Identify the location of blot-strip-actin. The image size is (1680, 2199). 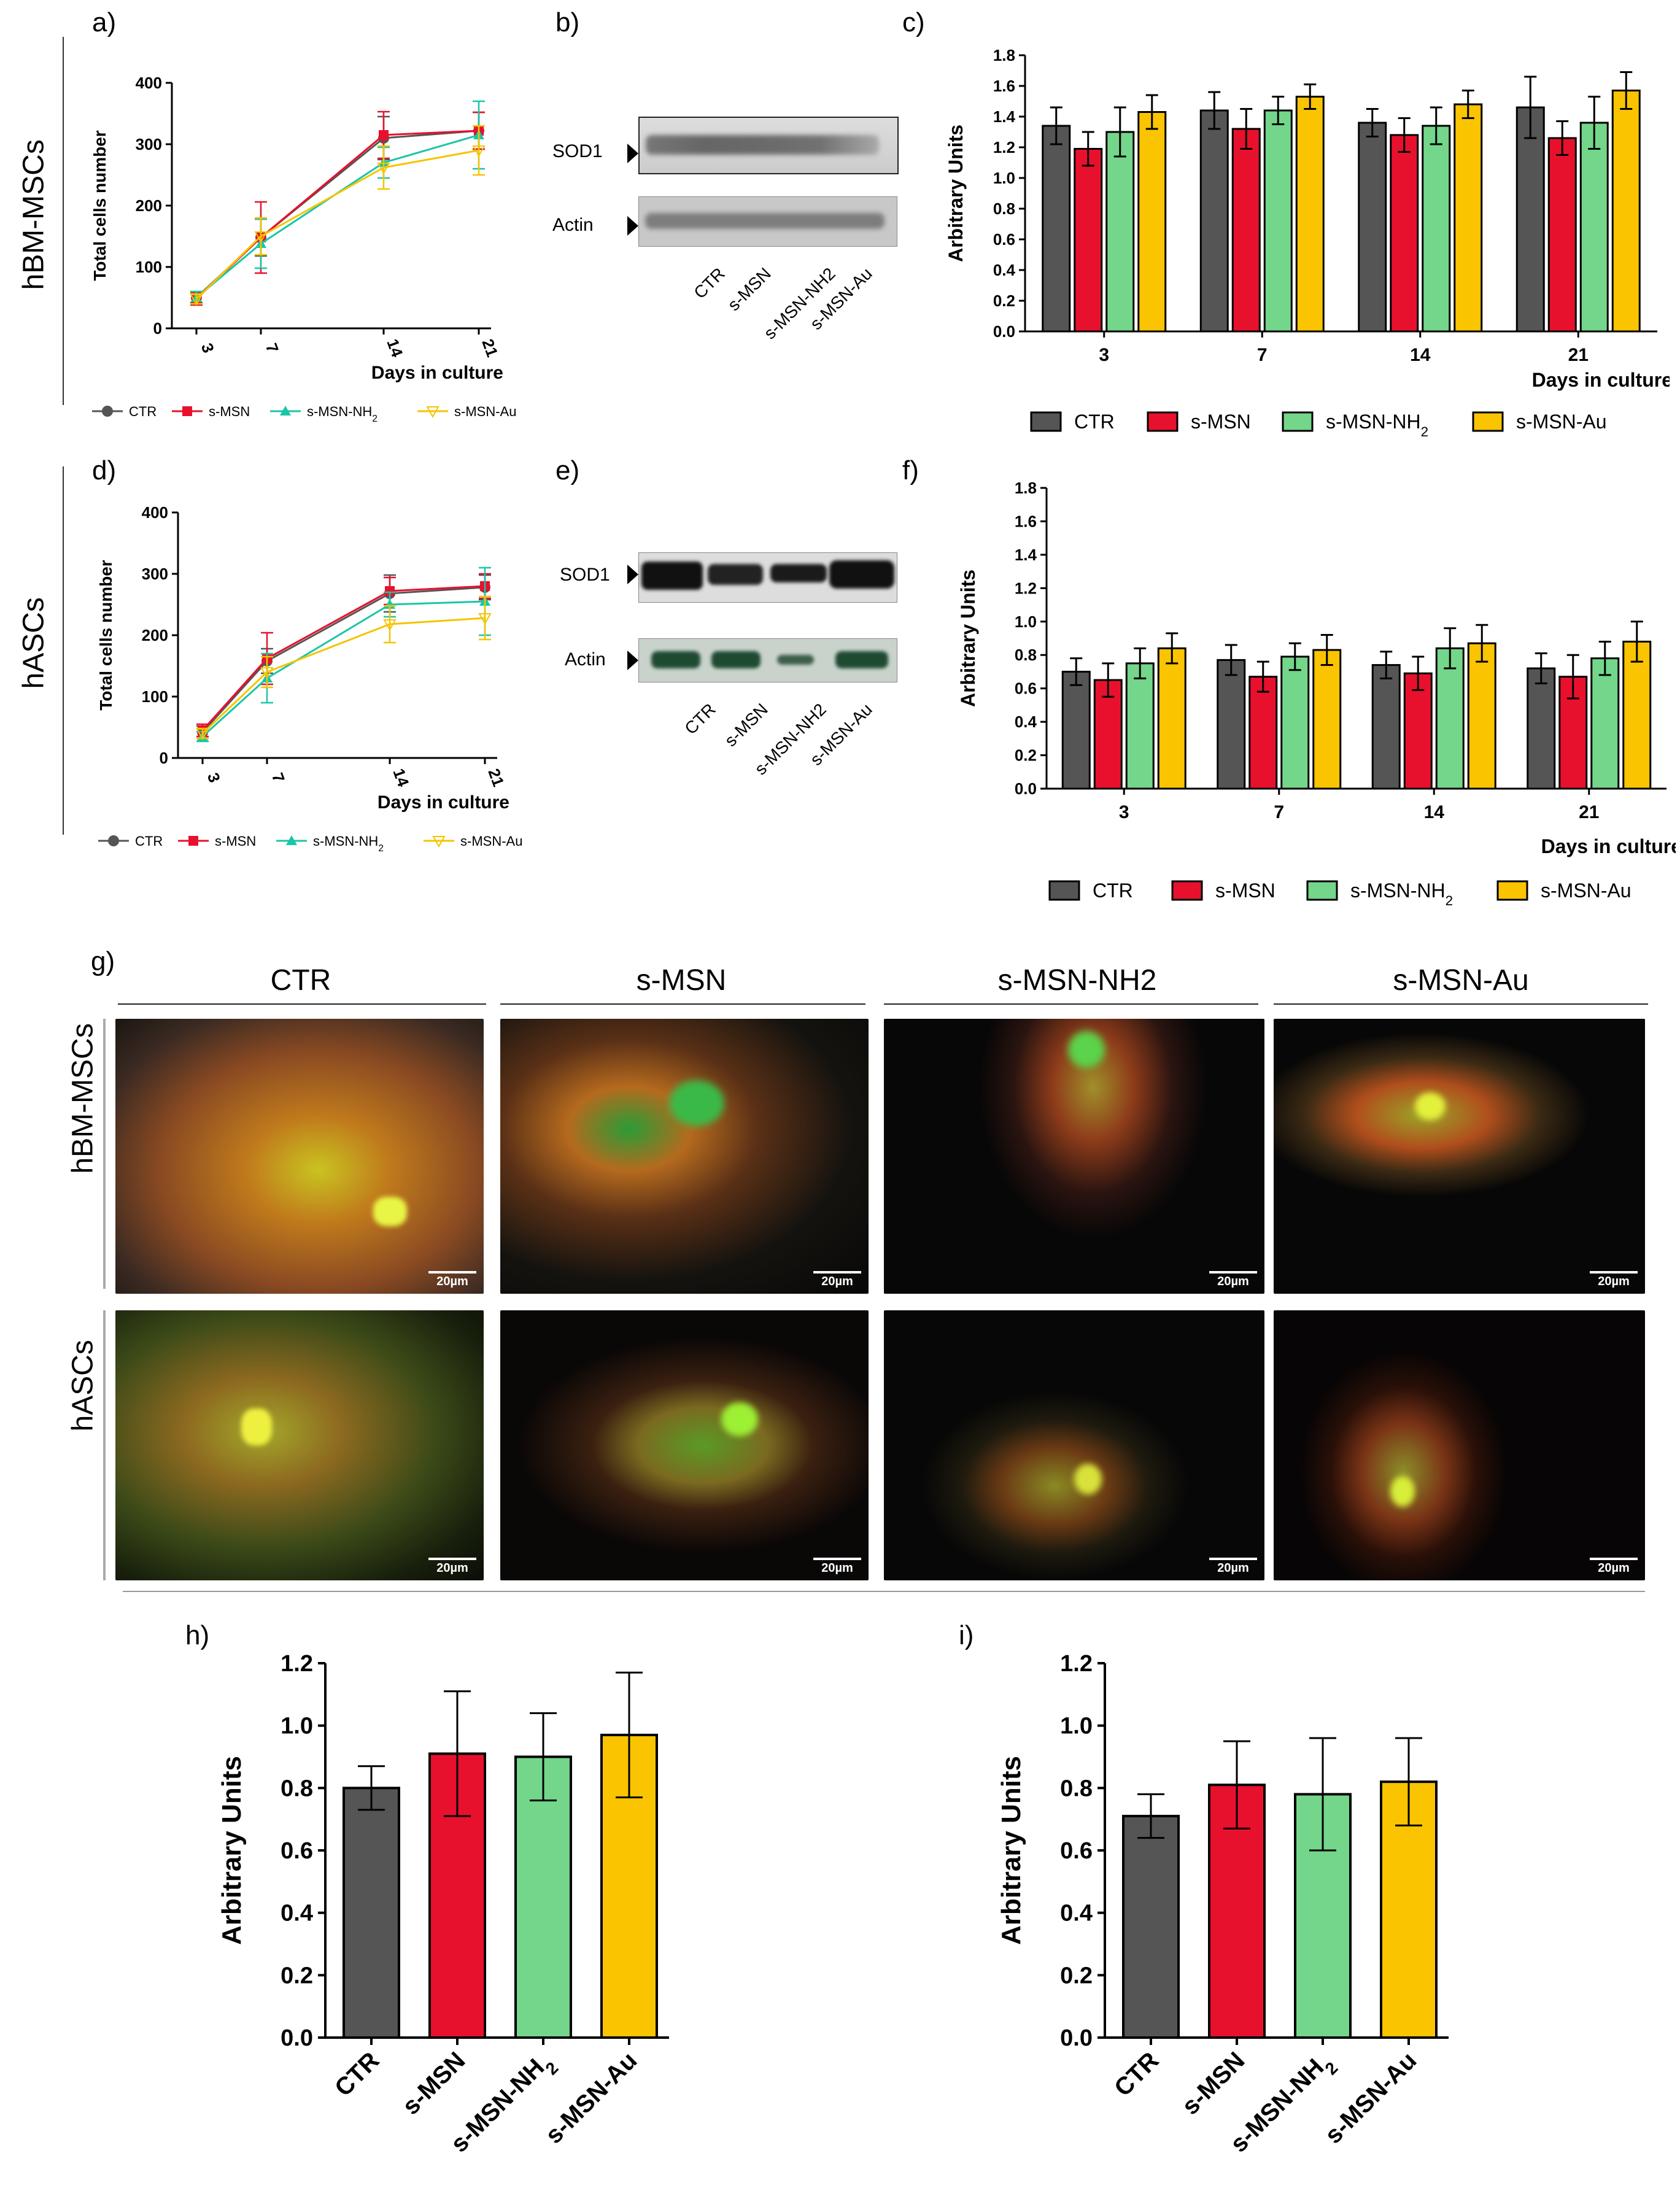
(768, 660).